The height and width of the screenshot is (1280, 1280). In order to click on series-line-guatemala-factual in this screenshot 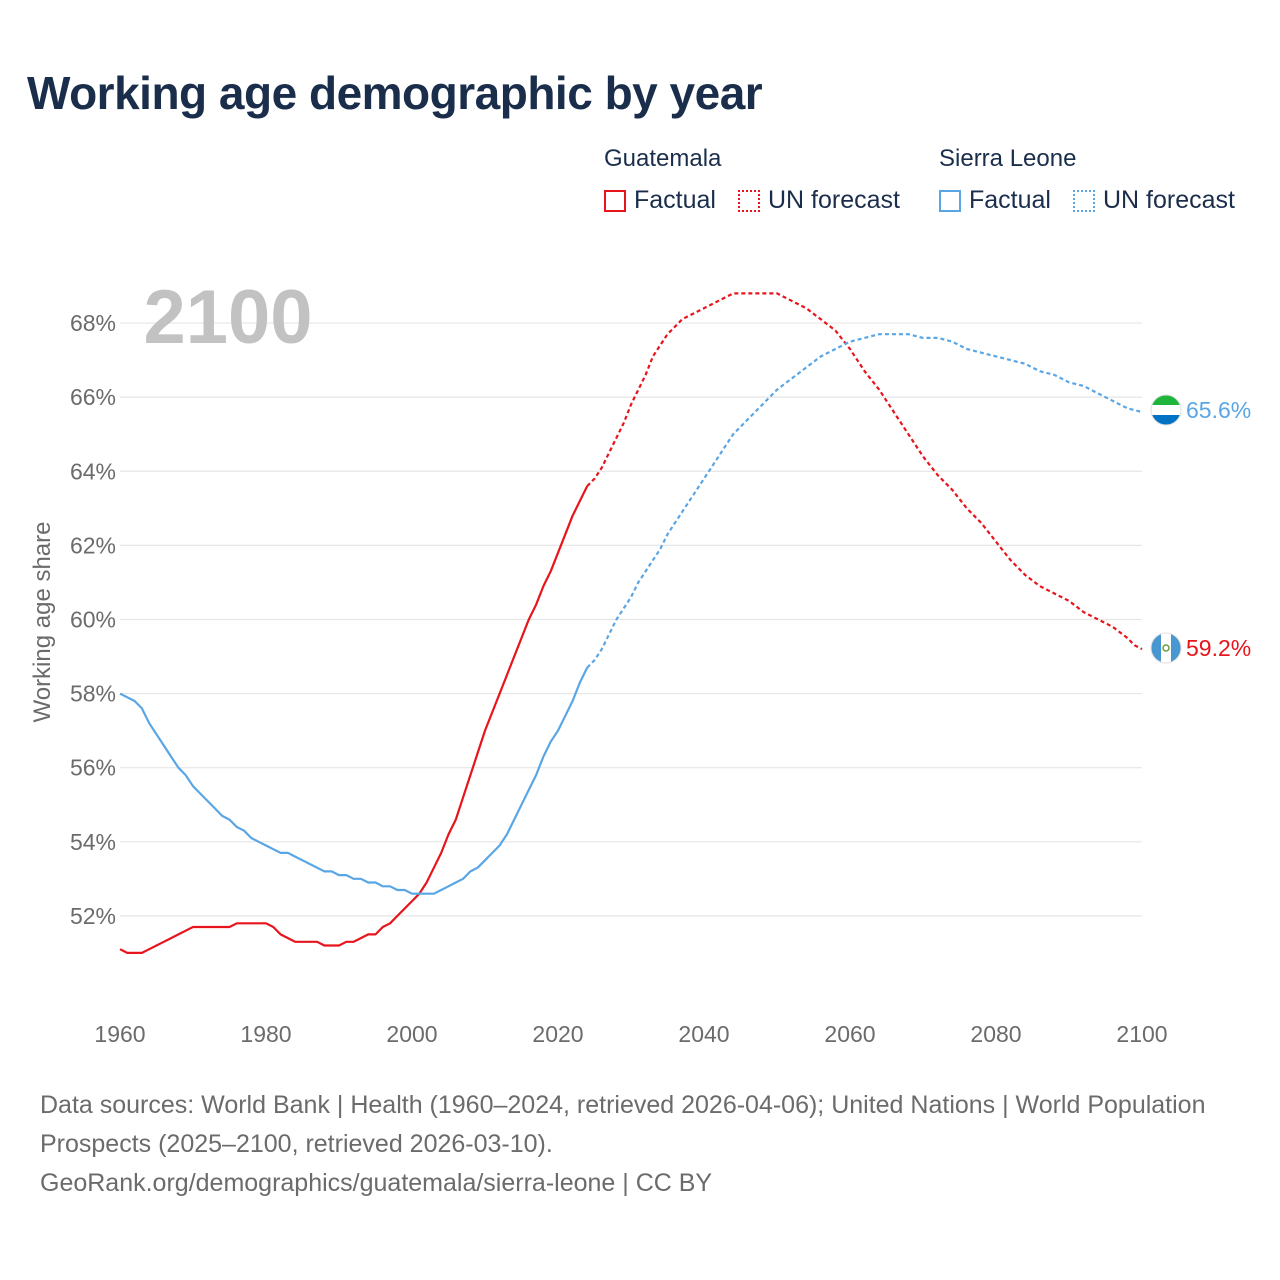, I will do `click(354, 719)`.